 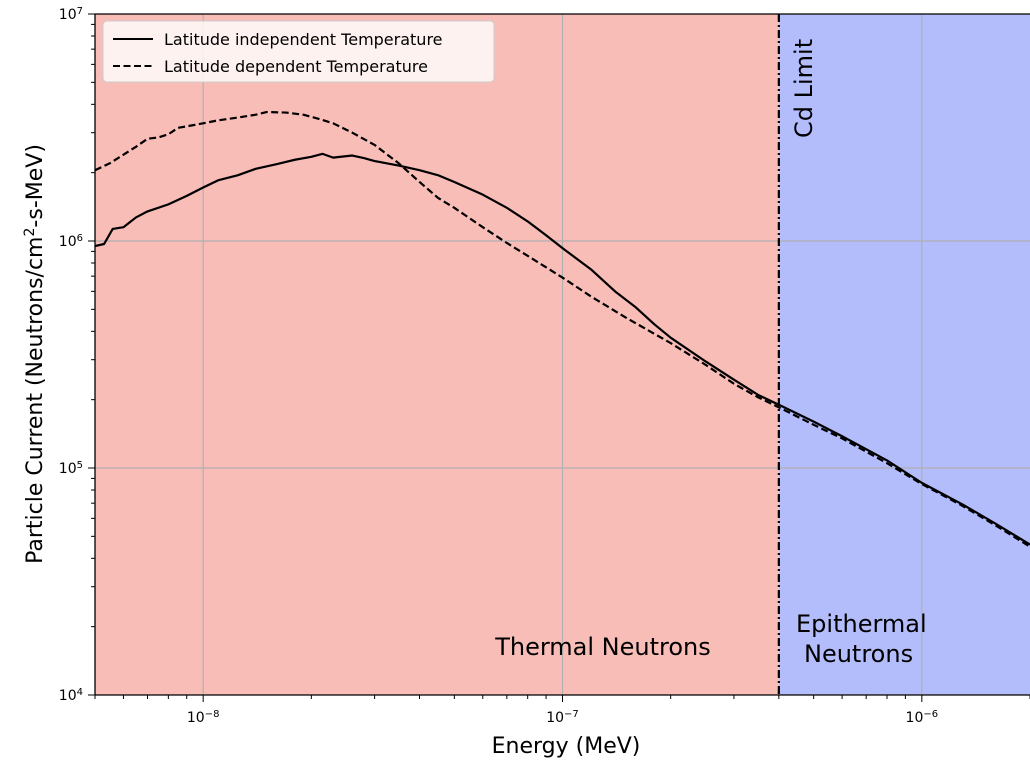 What do you see at coordinates (203, 718) in the screenshot?
I see `x-tick-label-0: 10⁻⁸` at bounding box center [203, 718].